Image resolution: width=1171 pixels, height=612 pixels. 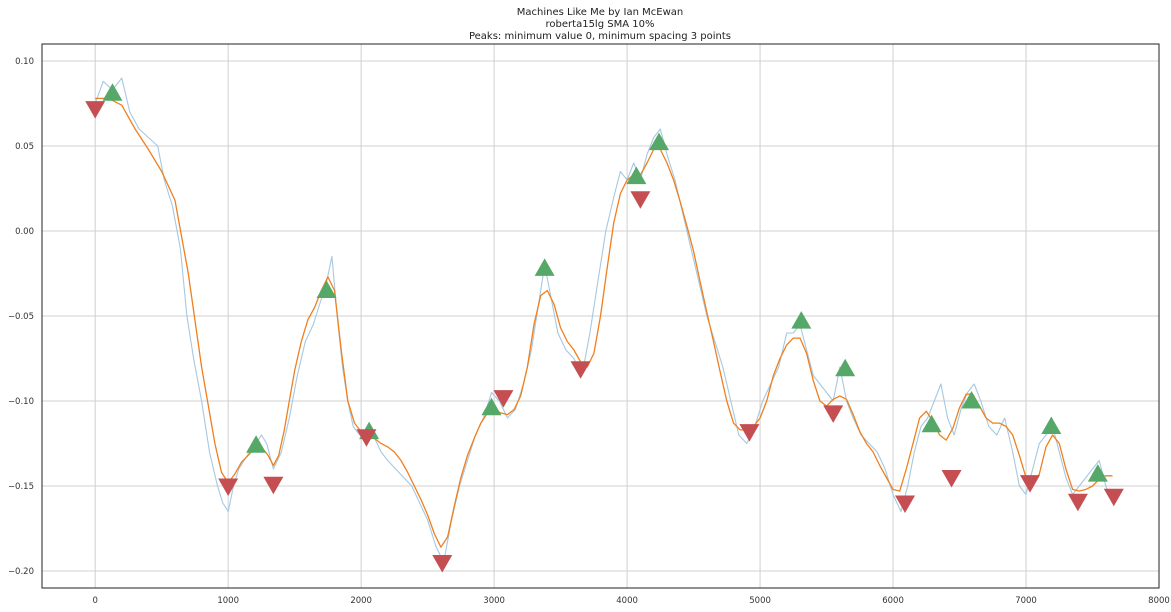 I want to click on x-tick-label: 0, so click(x=94, y=601).